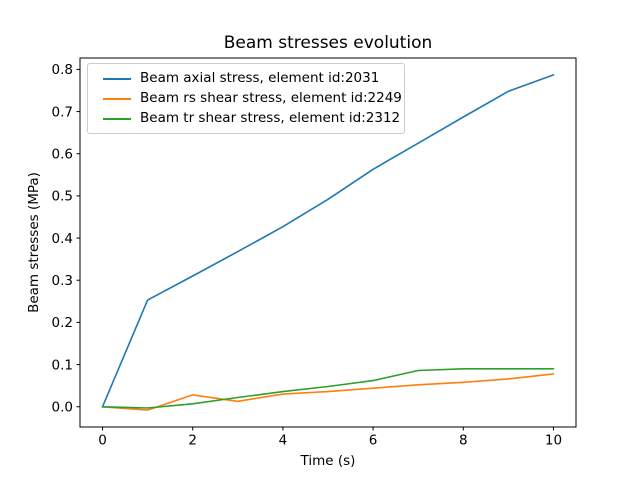 This screenshot has width=640, height=480. Describe the element at coordinates (271, 98) in the screenshot. I see `legend-label: Beam rs shear stress, element id:2249` at that location.